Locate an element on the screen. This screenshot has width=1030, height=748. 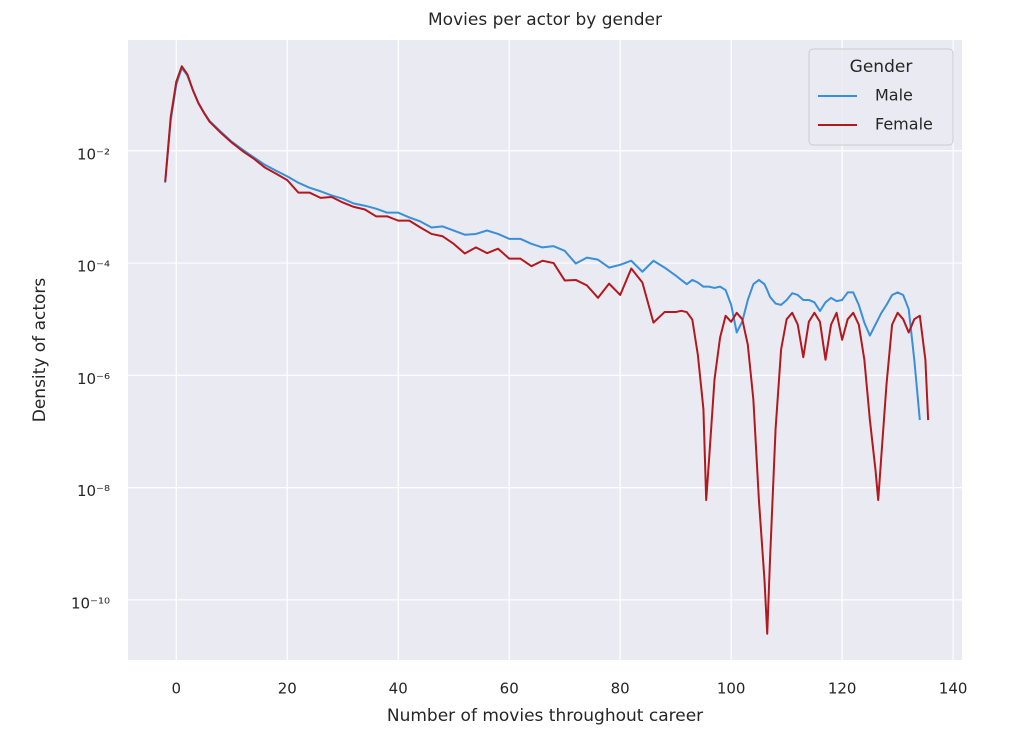
x-tick-label: 100 is located at coordinates (731, 689).